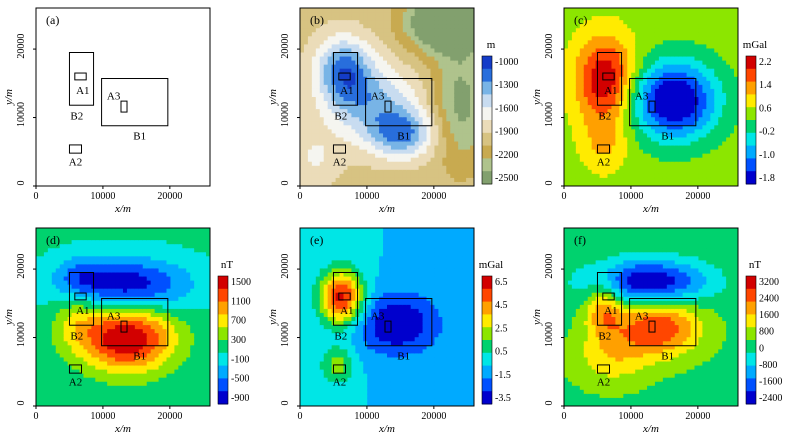 The image size is (794, 440). Describe the element at coordinates (767, 155) in the screenshot. I see `colorbar-tick-label: -1.0` at that location.